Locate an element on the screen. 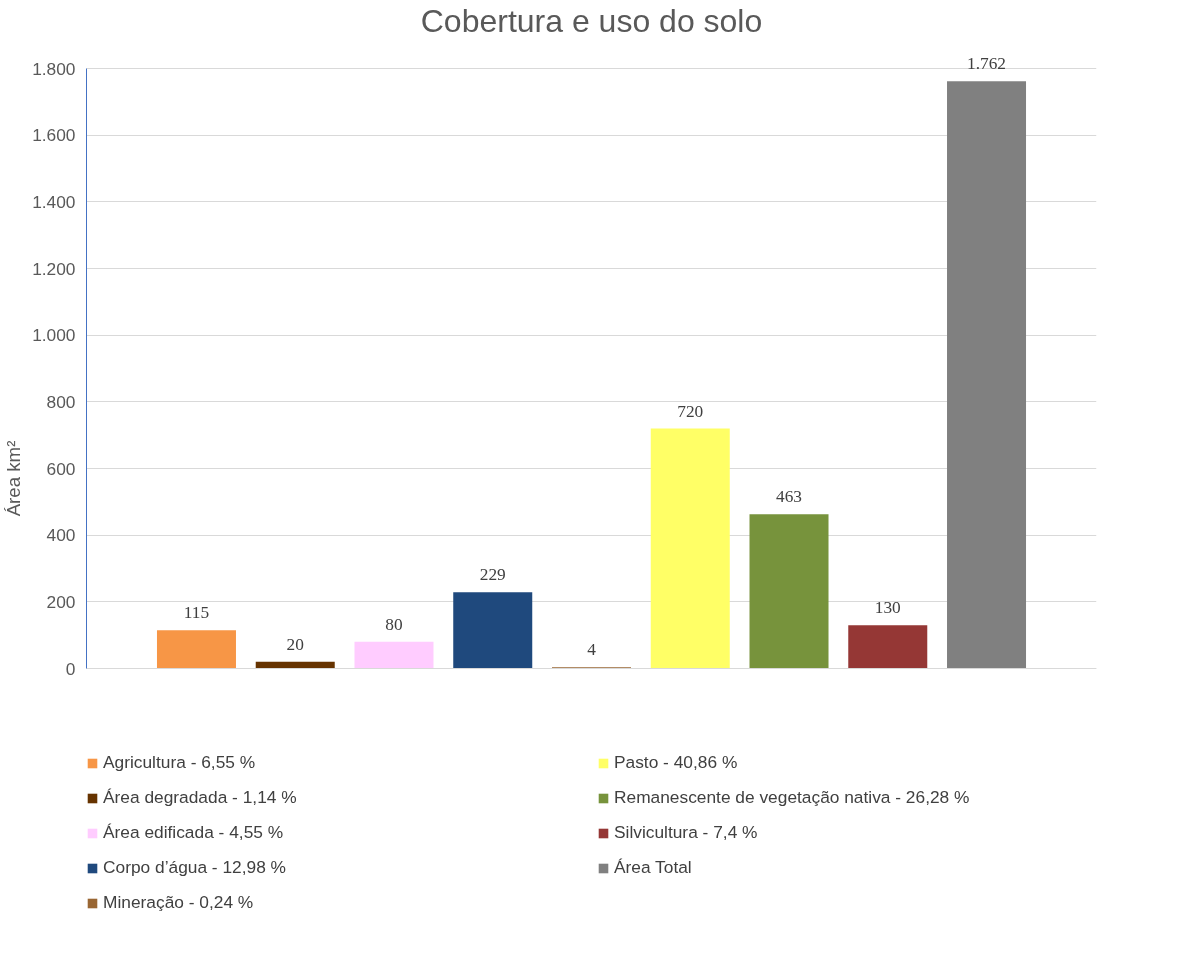 Image resolution: width=1178 pixels, height=973 pixels. y-tick-label: 1.800 is located at coordinates (54, 68).